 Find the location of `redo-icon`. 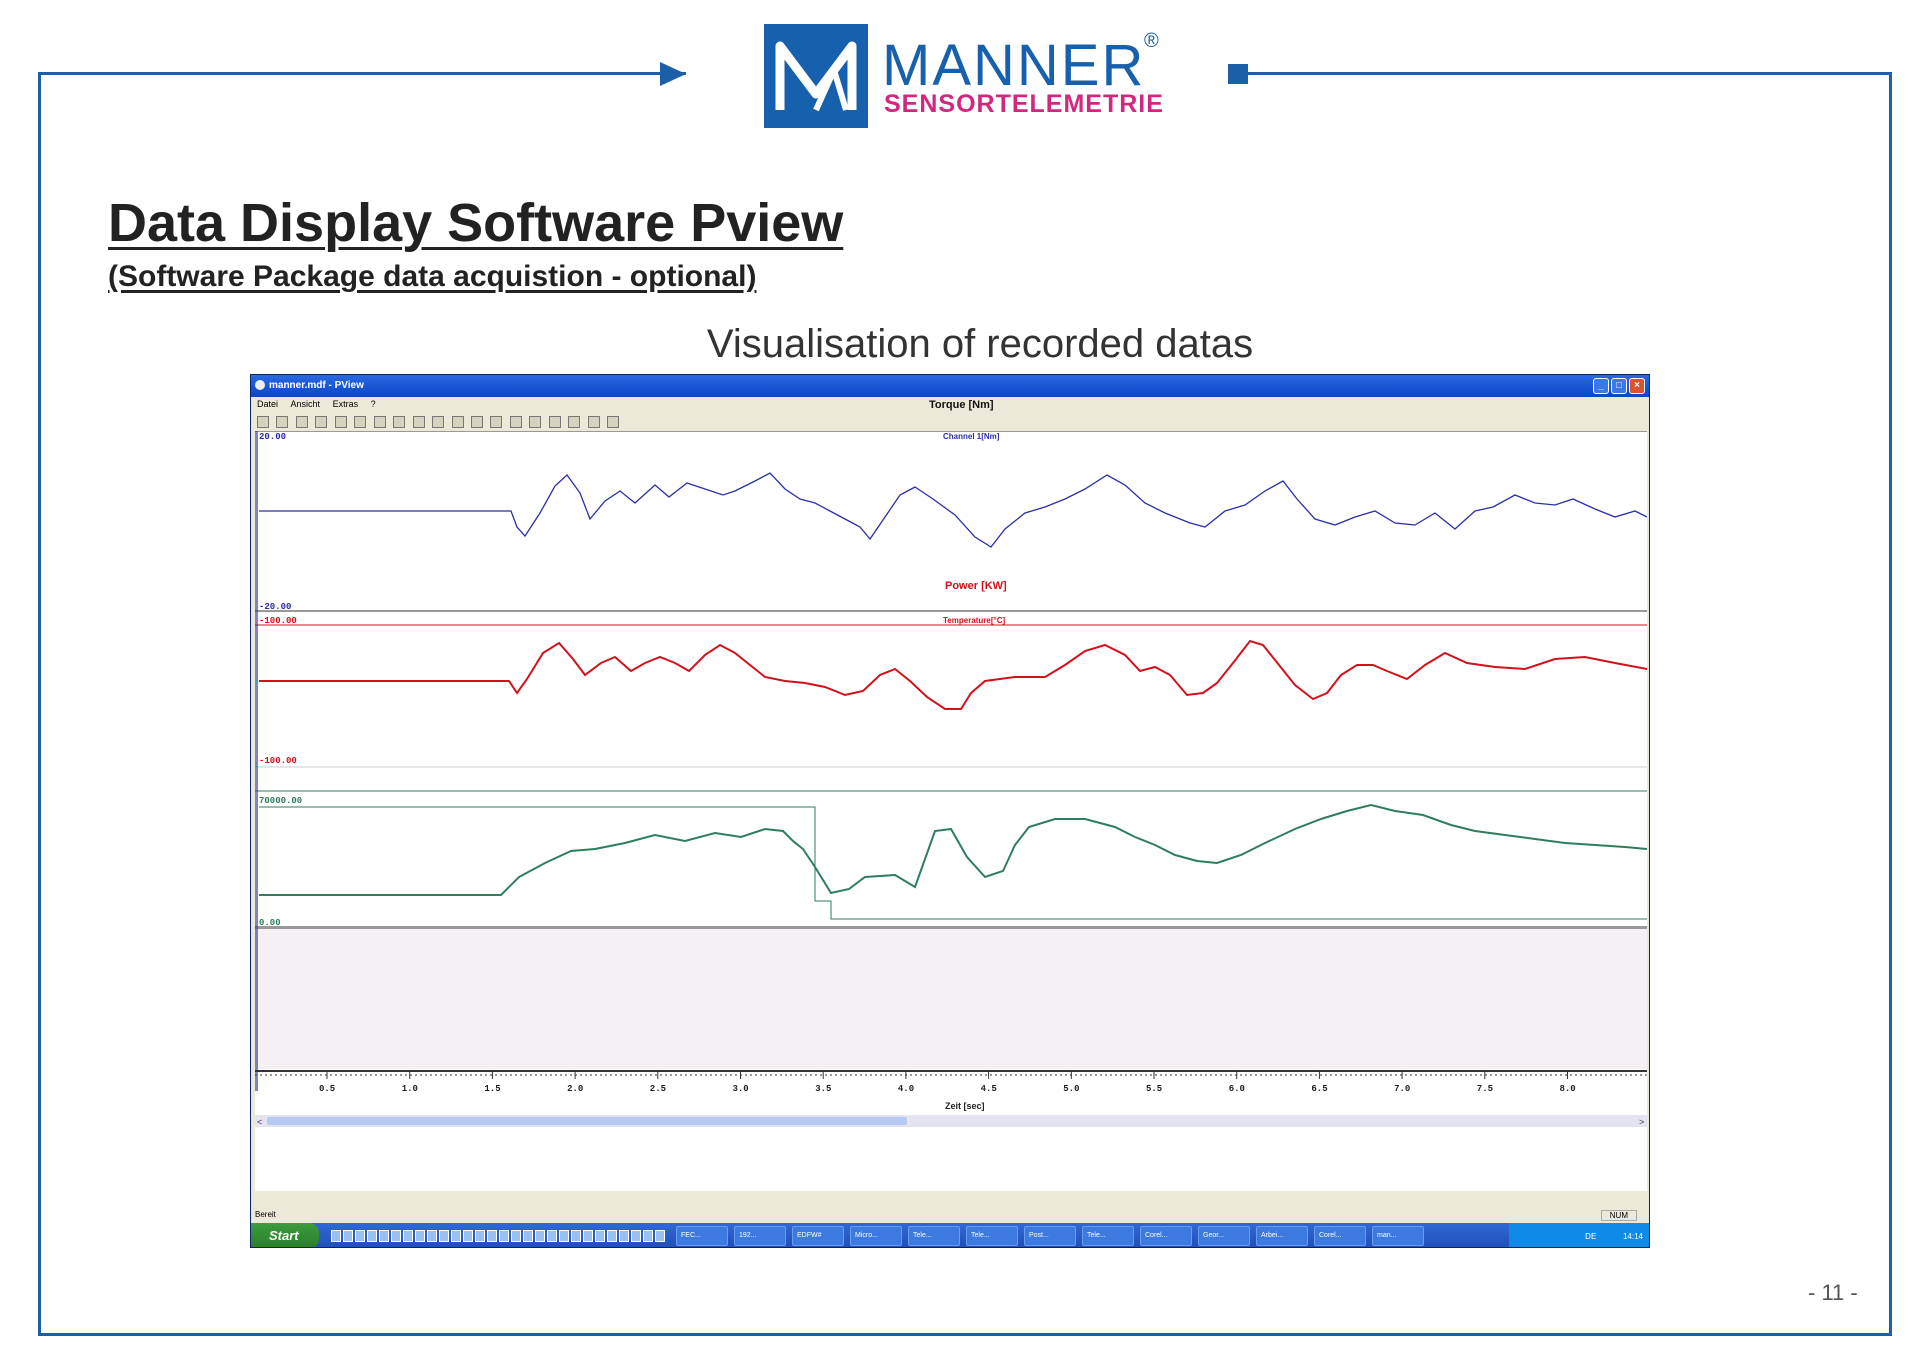

redo-icon is located at coordinates (554, 421).